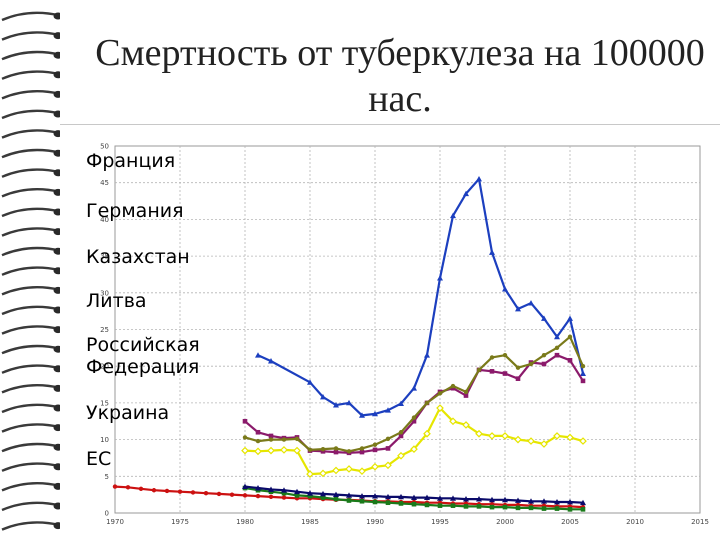 The height and width of the screenshot is (540, 720). Describe the element at coordinates (375, 522) in the screenshot. I see `x-tick-label: 1990` at that location.